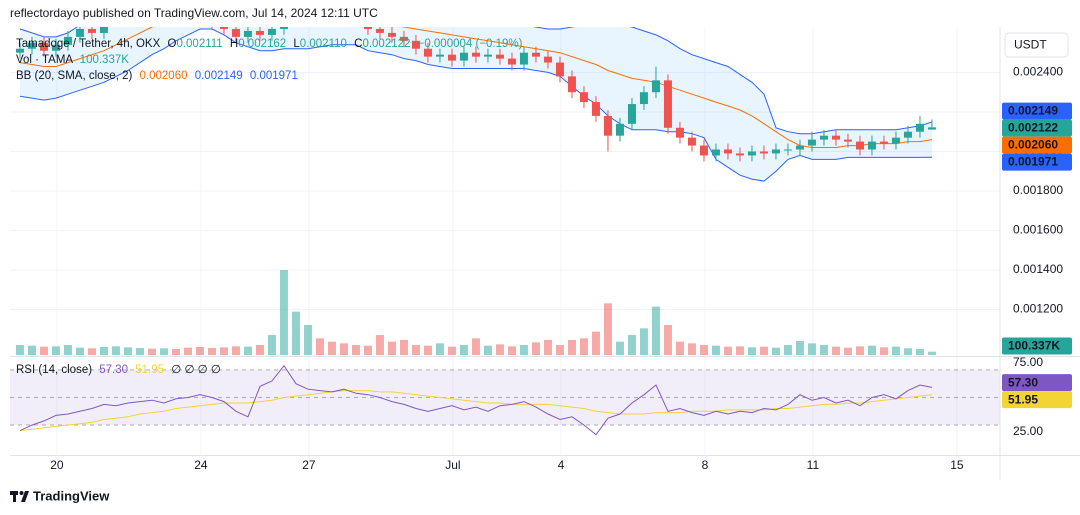  Describe the element at coordinates (44, 60) in the screenshot. I see `volume-legend-title: Vol · TAMA` at that location.